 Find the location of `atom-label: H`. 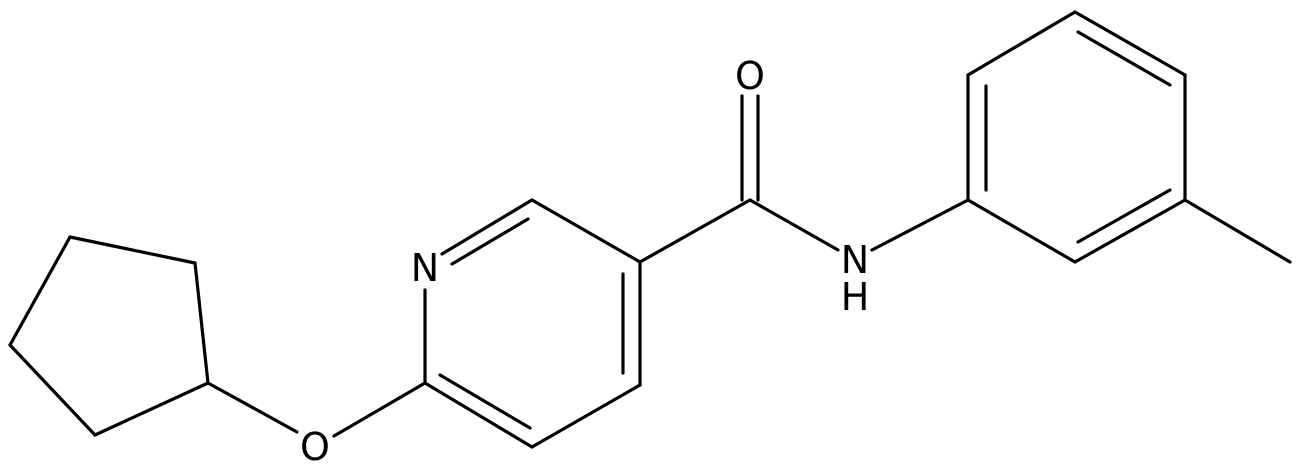

atom-label: H is located at coordinates (855, 297).